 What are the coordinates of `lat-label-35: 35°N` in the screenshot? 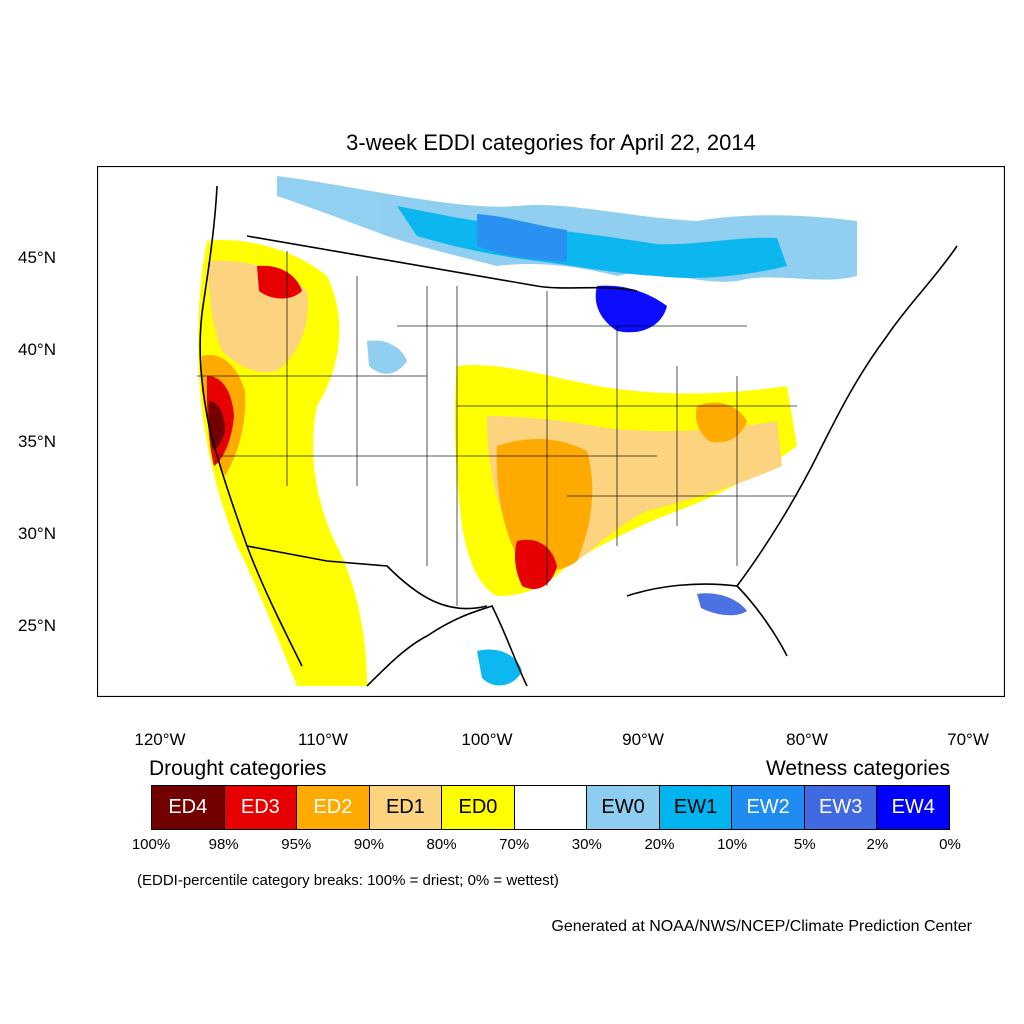 It's located at (37, 441).